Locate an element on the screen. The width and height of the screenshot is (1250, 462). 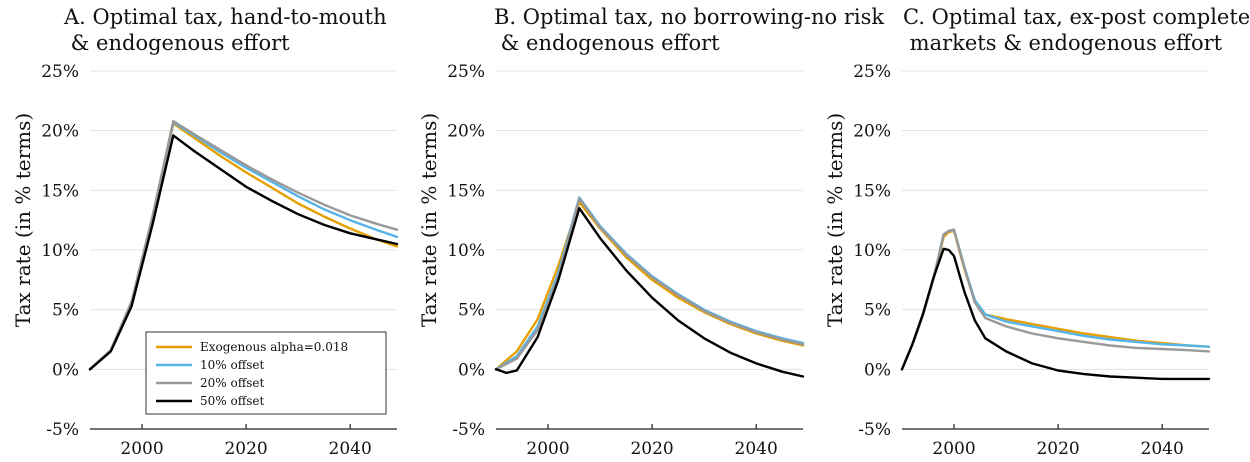
chart-title-line-1: A. Optimal tax, hand-to-mouth is located at coordinates (225, 17).